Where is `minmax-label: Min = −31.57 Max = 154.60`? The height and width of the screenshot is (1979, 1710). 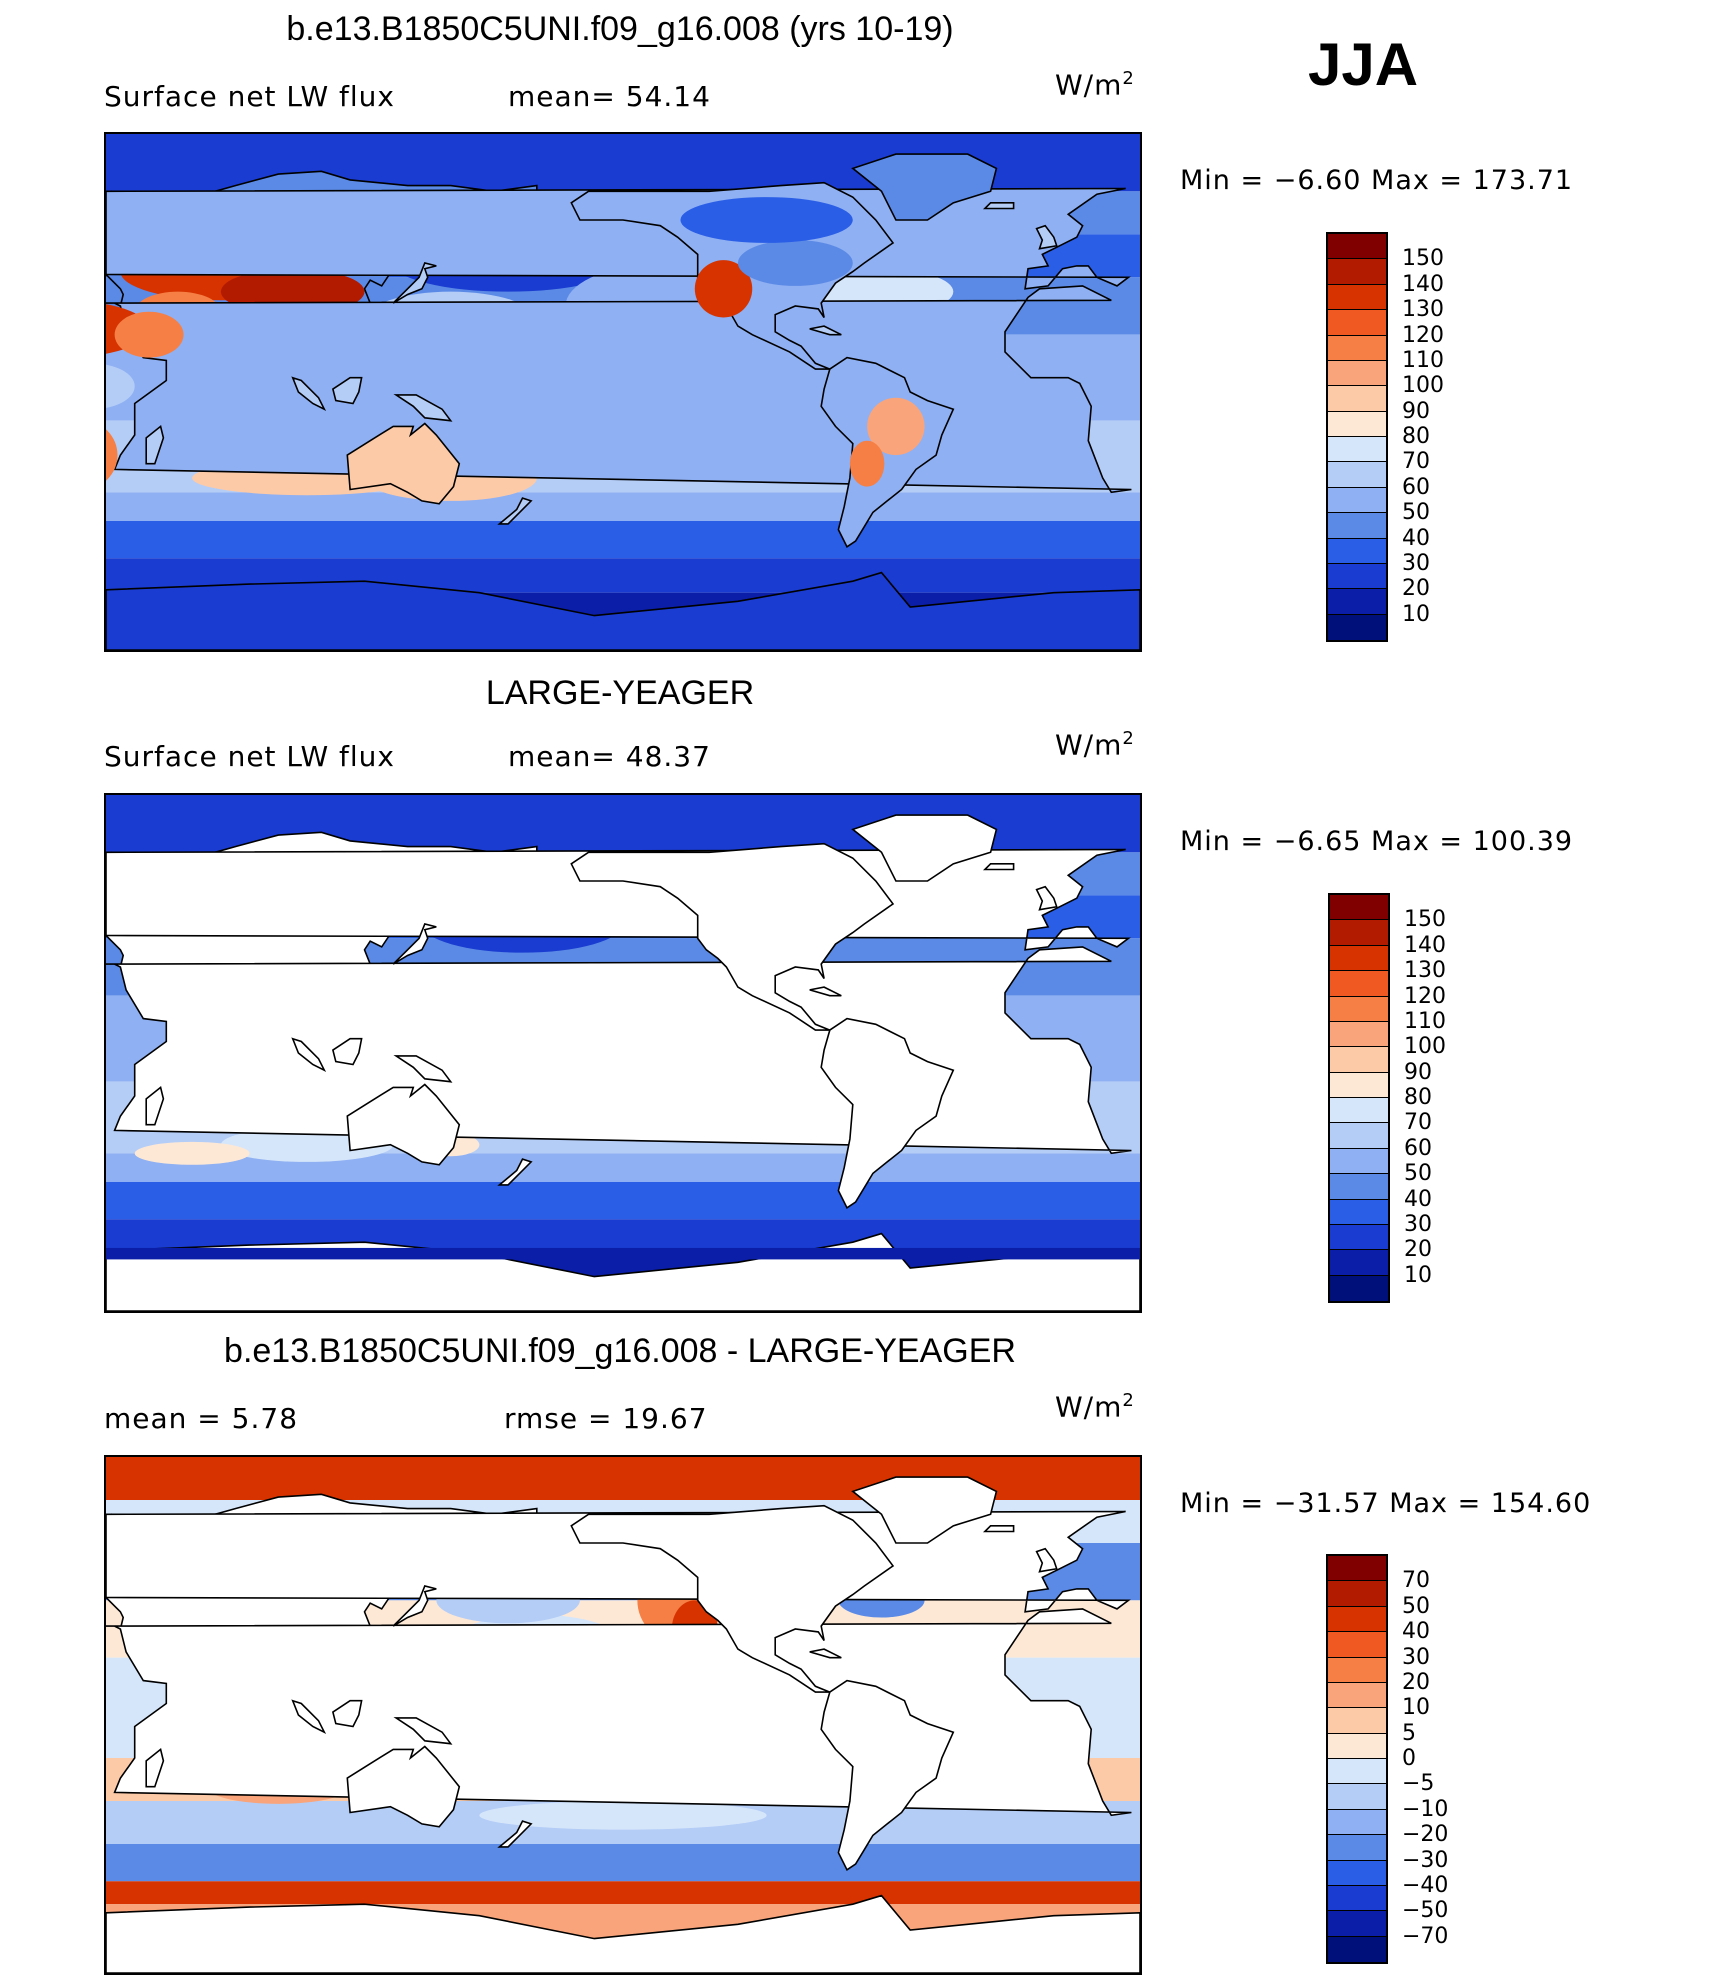 minmax-label: Min = −31.57 Max = 154.60 is located at coordinates (1386, 1503).